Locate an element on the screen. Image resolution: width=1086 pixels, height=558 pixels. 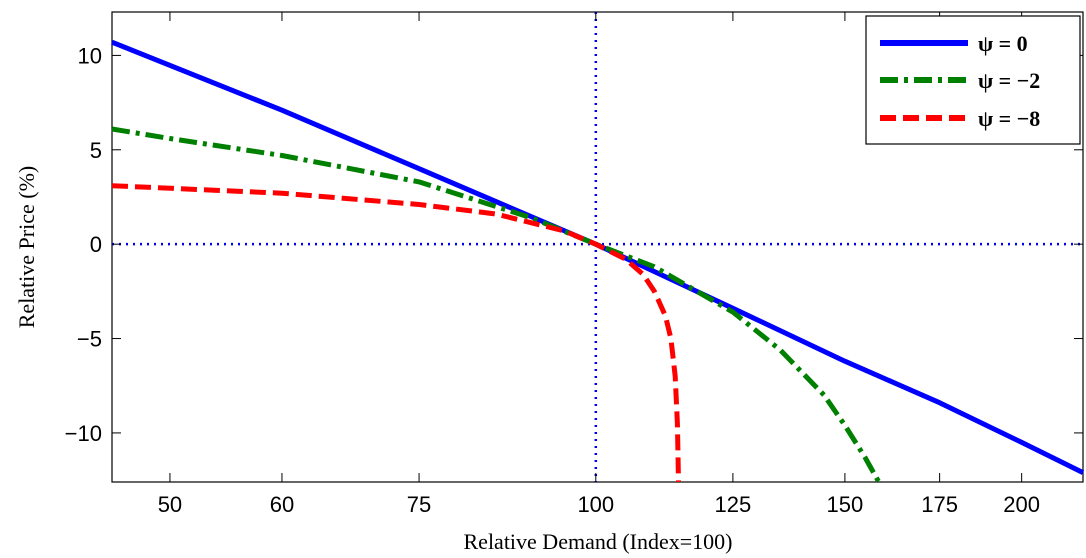
legend-label-psi-minus-2: ψ = −2 is located at coordinates (1009, 80).